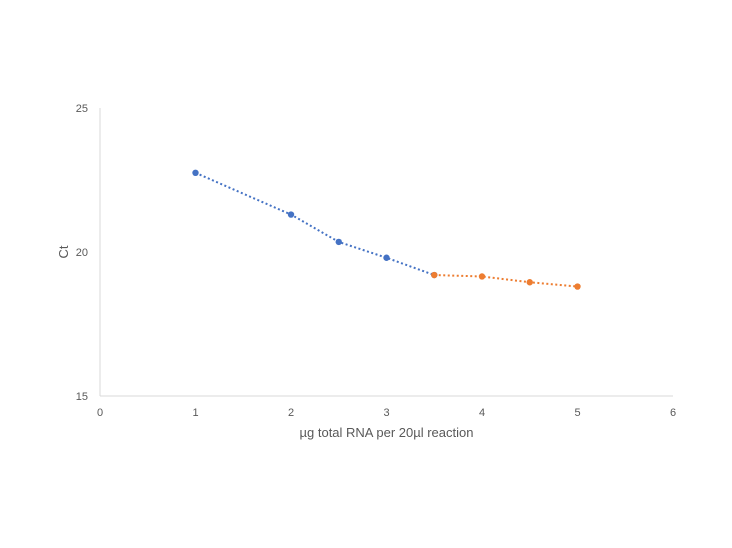 This screenshot has width=732, height=548. I want to click on x-axis-title: µg total RNA per 20µl reaction, so click(387, 432).